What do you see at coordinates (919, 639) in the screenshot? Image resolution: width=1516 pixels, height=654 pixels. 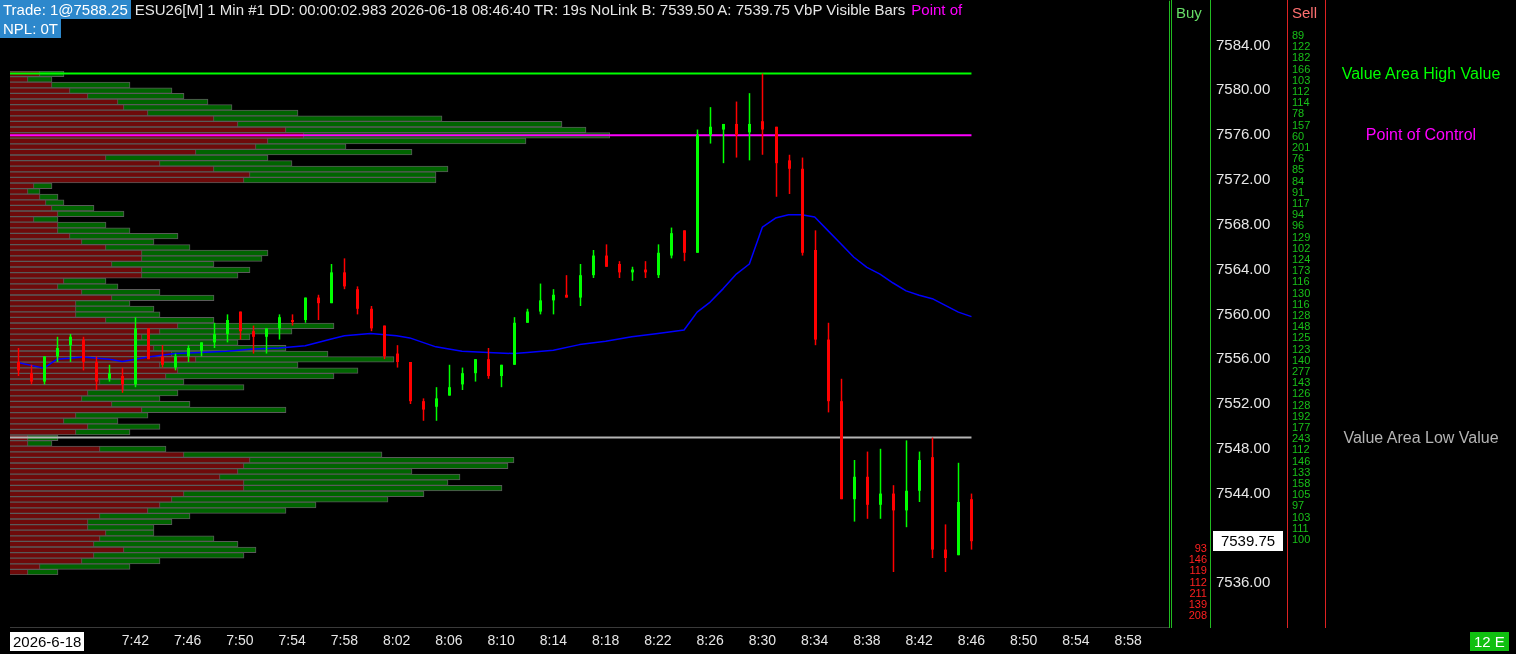 I see `x-tick-label: 8:42` at bounding box center [919, 639].